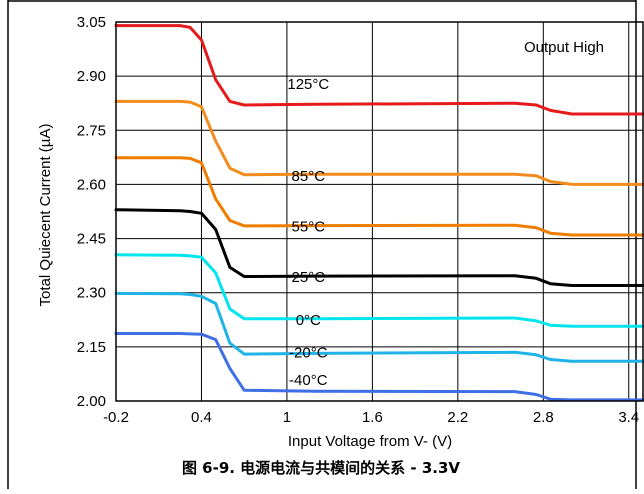 The image size is (644, 494). Describe the element at coordinates (321, 468) in the screenshot. I see `figure-caption: 图 6-9. 电源电流与共模间的关系 - 3.3V` at that location.